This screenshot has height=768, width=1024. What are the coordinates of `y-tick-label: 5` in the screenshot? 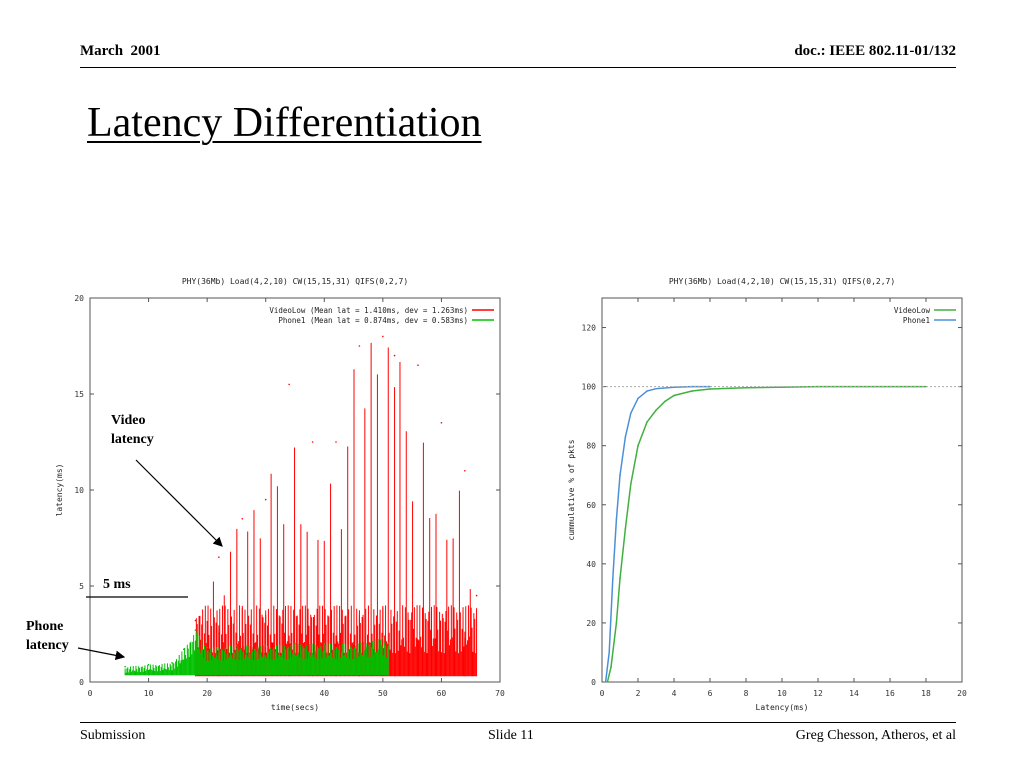 It's located at (81, 586).